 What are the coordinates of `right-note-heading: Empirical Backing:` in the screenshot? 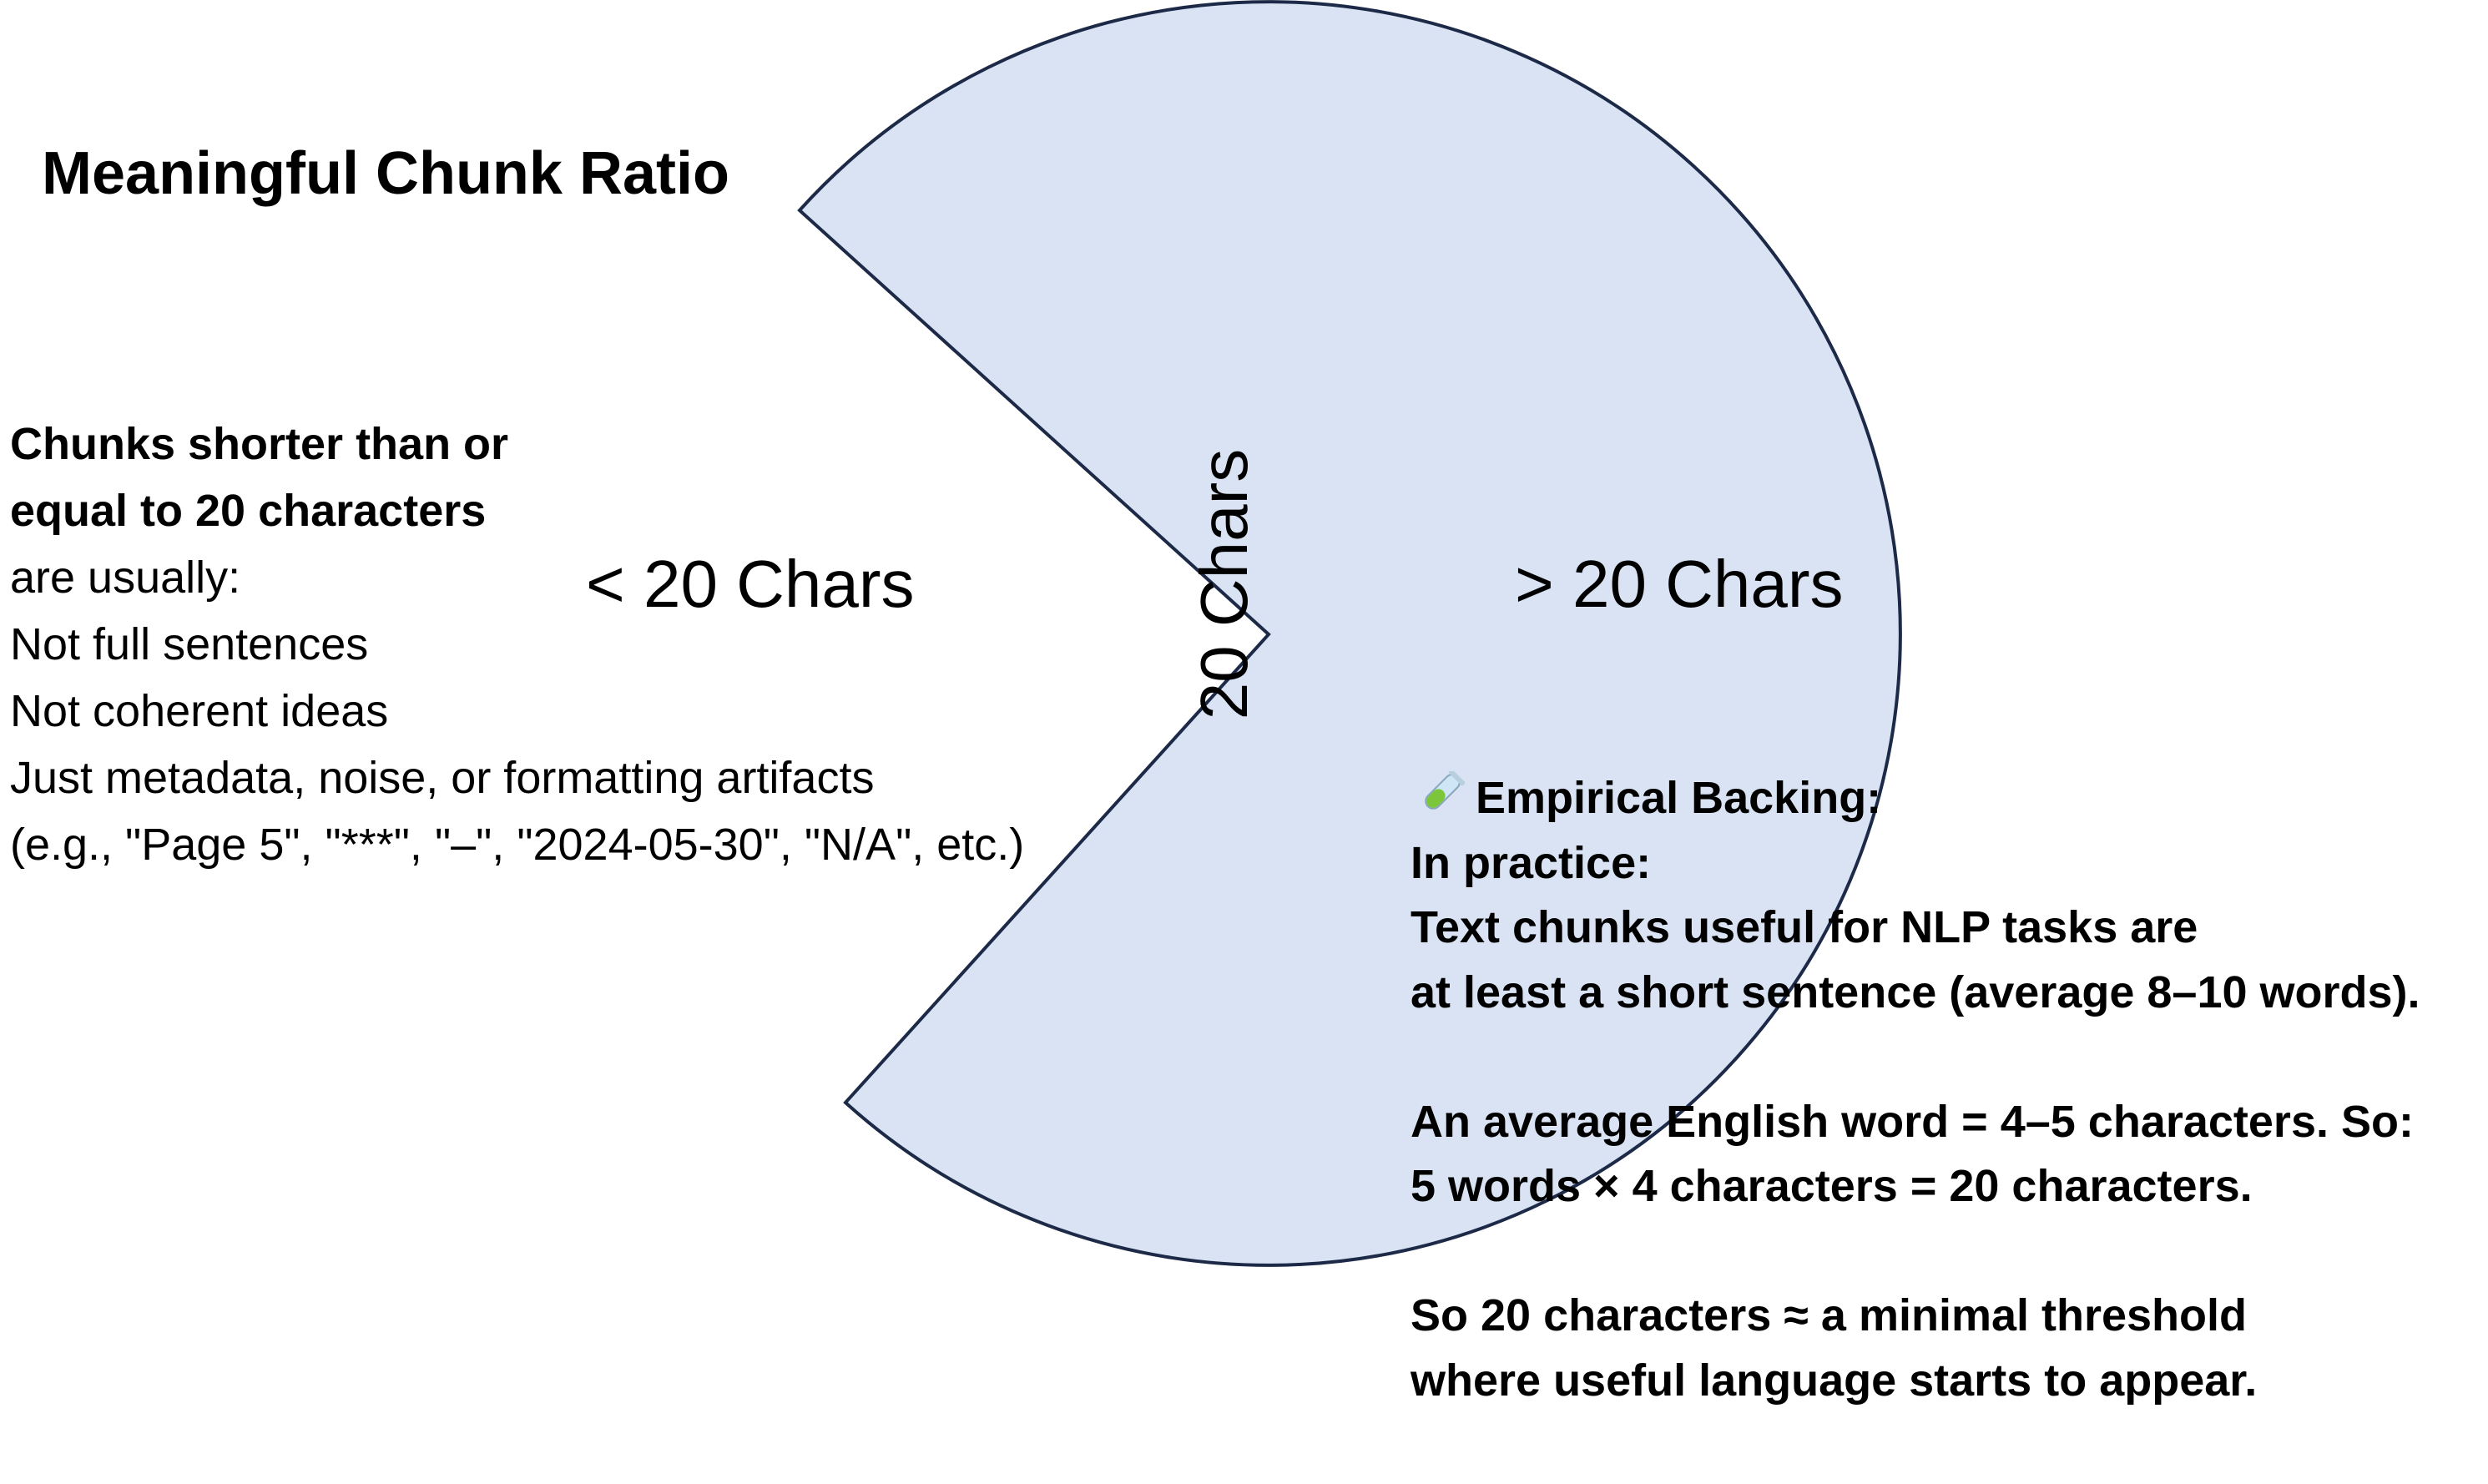 It's located at (1679, 798).